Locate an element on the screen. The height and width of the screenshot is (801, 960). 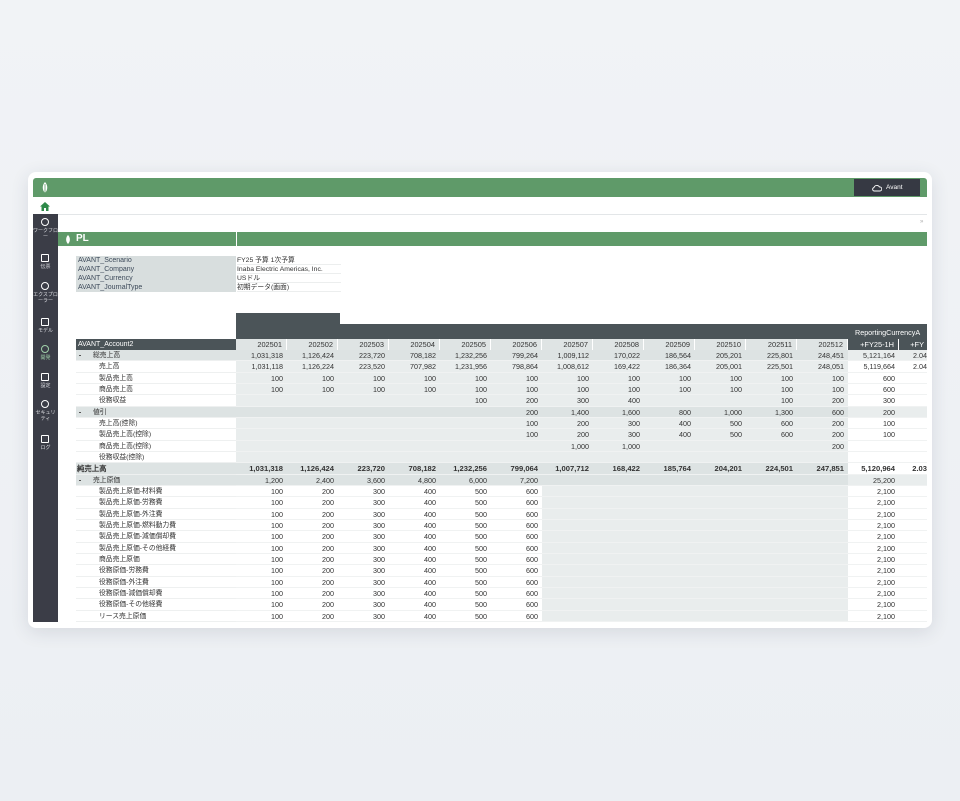
nav-item: 開発 is located at coordinates (45, 358).